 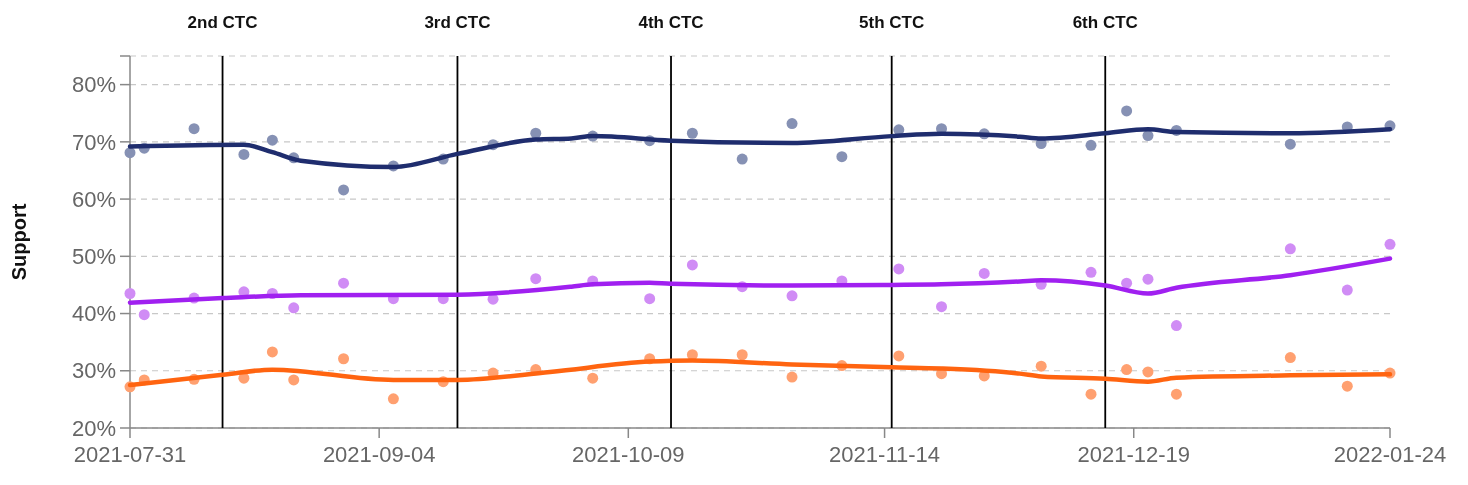 I want to click on ref-line-label: 6th CTC, so click(x=1105, y=22).